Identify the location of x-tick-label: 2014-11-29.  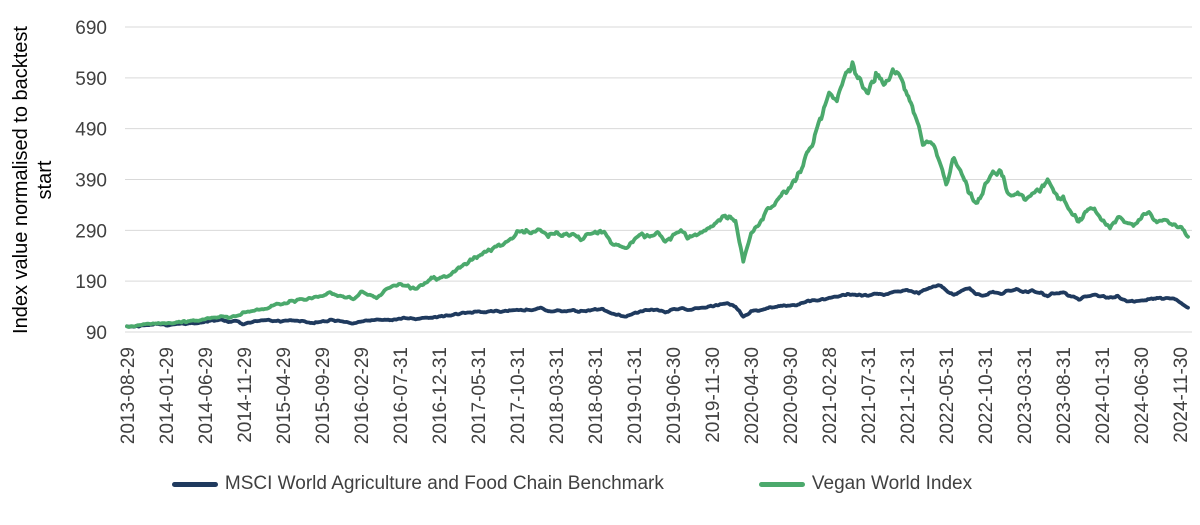
(245, 395).